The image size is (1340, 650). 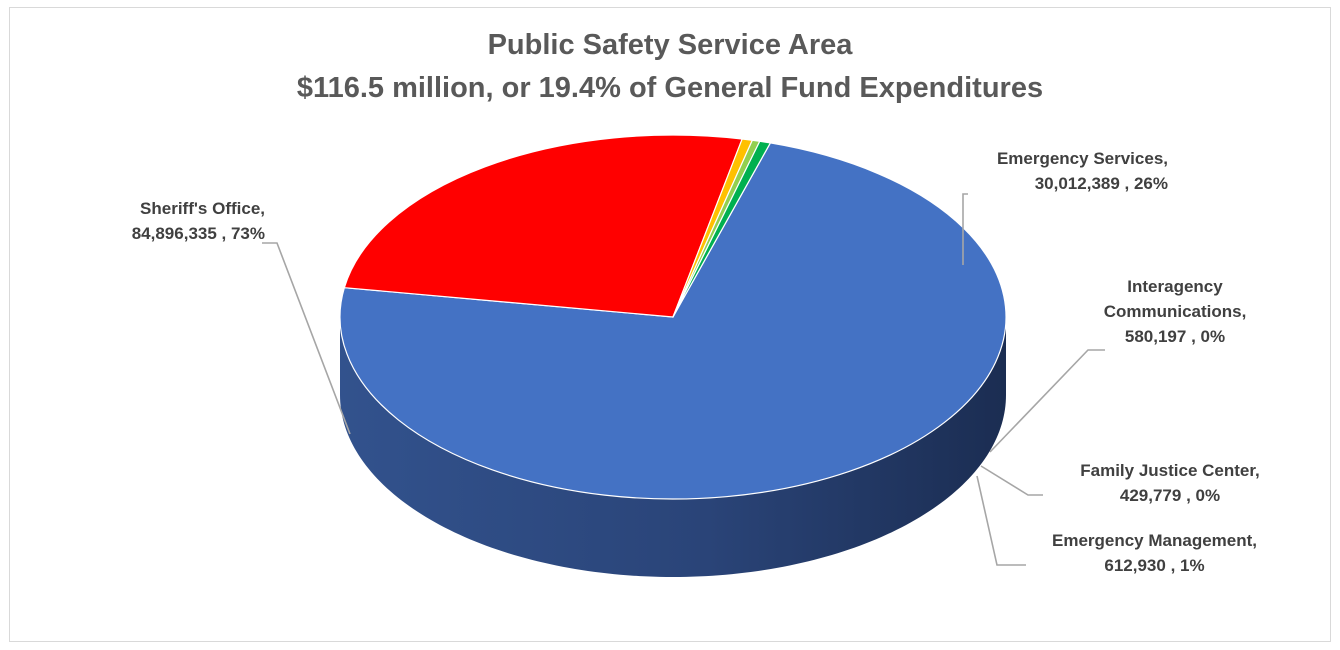 I want to click on label-emergency-management: Emergency Management, 612,930 , 1%, so click(x=1154, y=553).